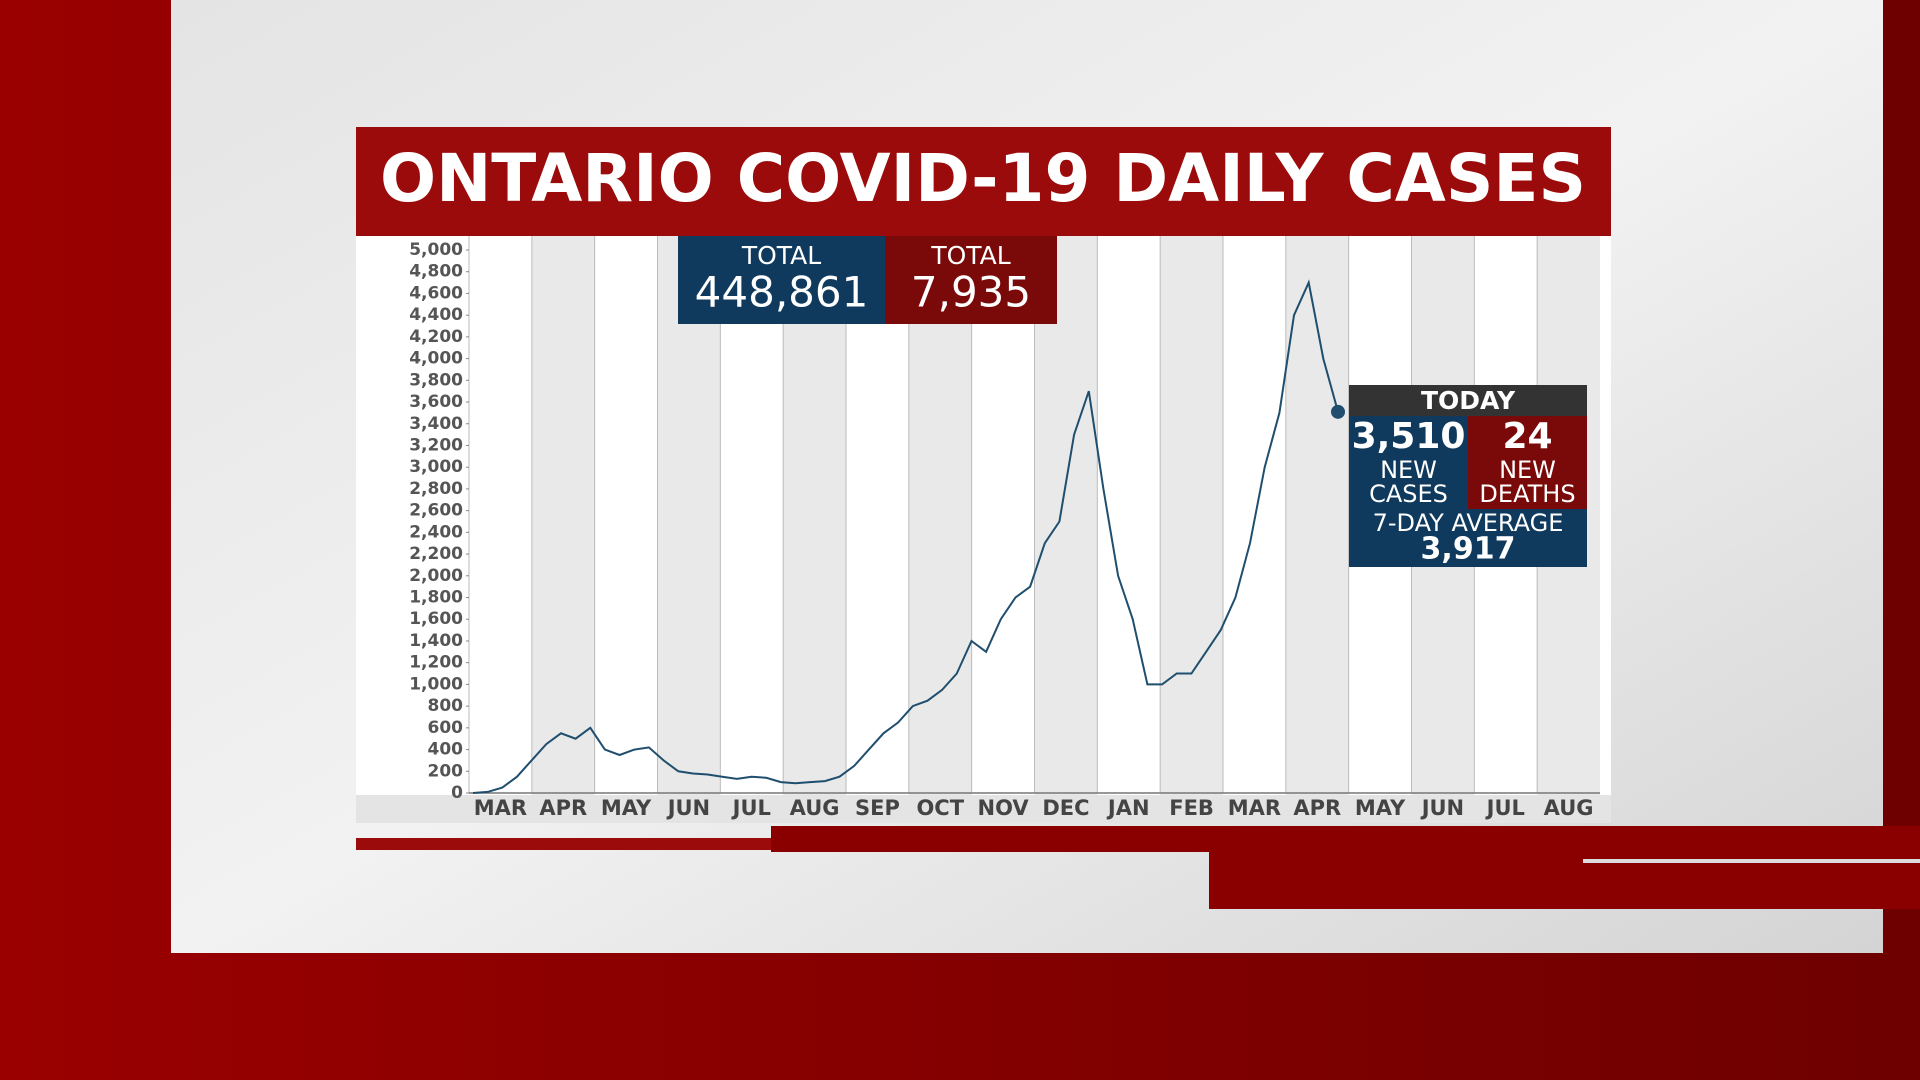 The width and height of the screenshot is (1920, 1080). What do you see at coordinates (1065, 808) in the screenshot?
I see `x-tick-label: DEC` at bounding box center [1065, 808].